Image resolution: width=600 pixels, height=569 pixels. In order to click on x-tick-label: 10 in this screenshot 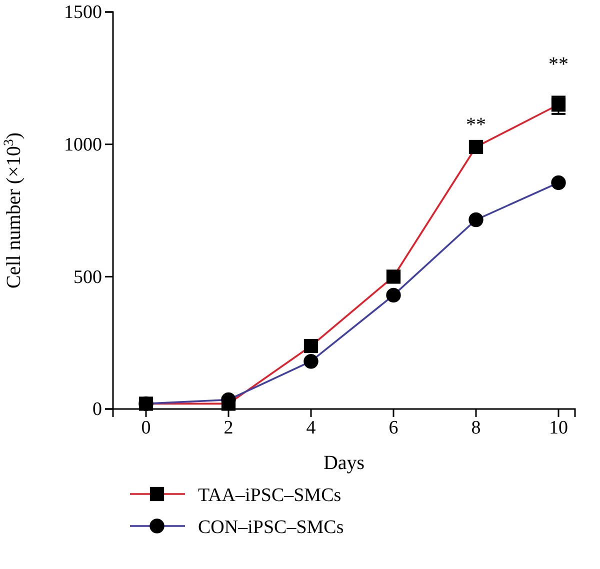, I will do `click(558, 427)`.